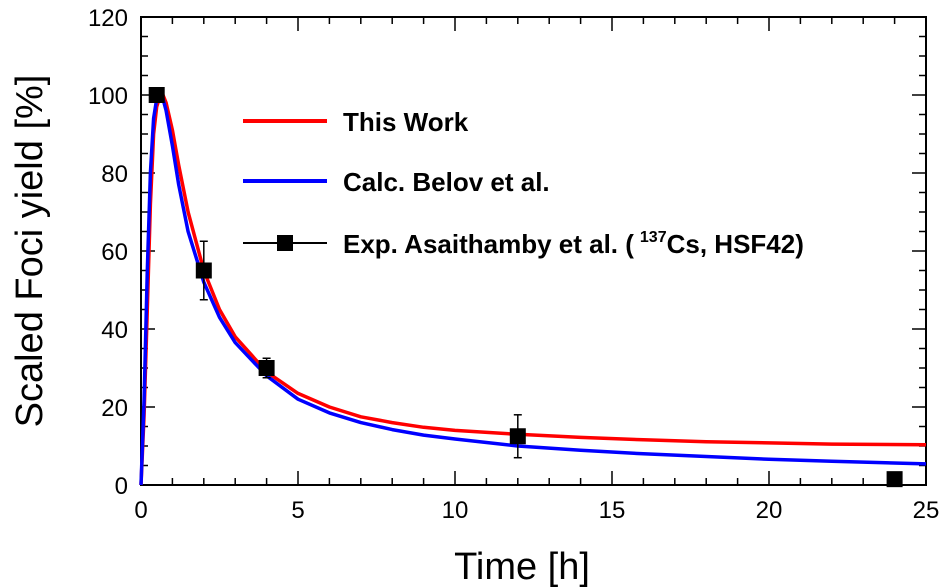  Describe the element at coordinates (522, 566) in the screenshot. I see `x-axis-title: Time [h]` at that location.